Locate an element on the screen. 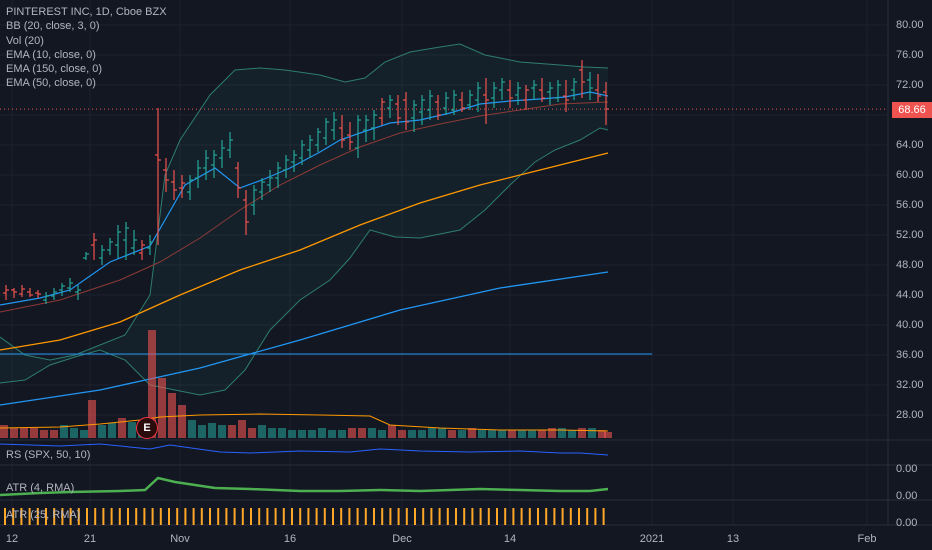  volume-ma-line is located at coordinates (304, 422).